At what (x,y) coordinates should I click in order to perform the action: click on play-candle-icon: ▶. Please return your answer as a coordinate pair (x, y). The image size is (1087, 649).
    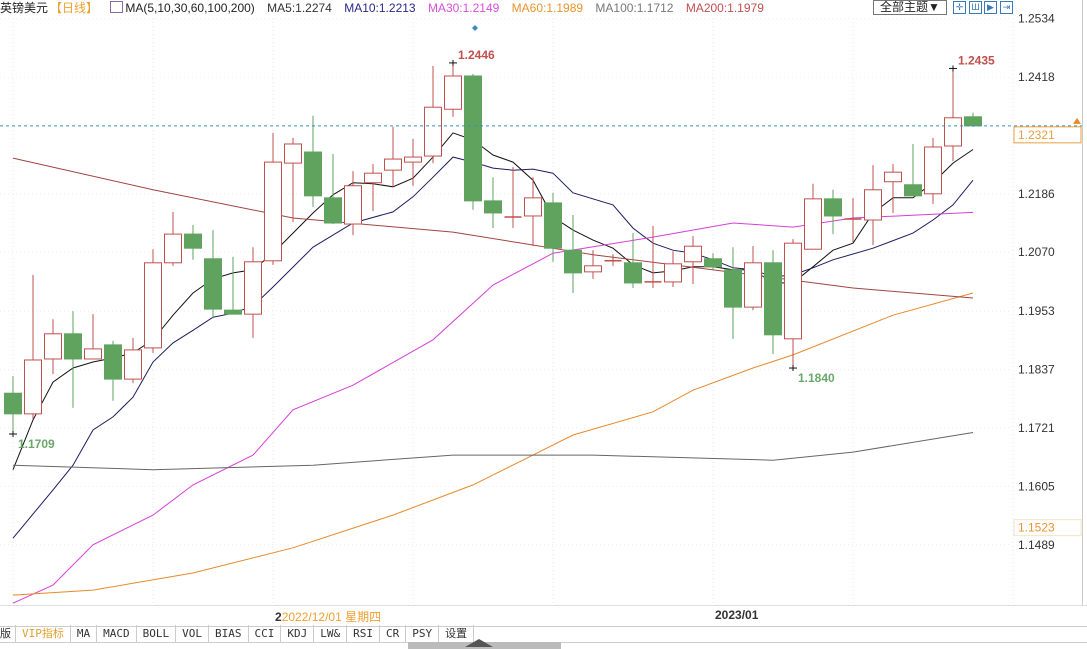
    Looking at the image, I should click on (990, 7).